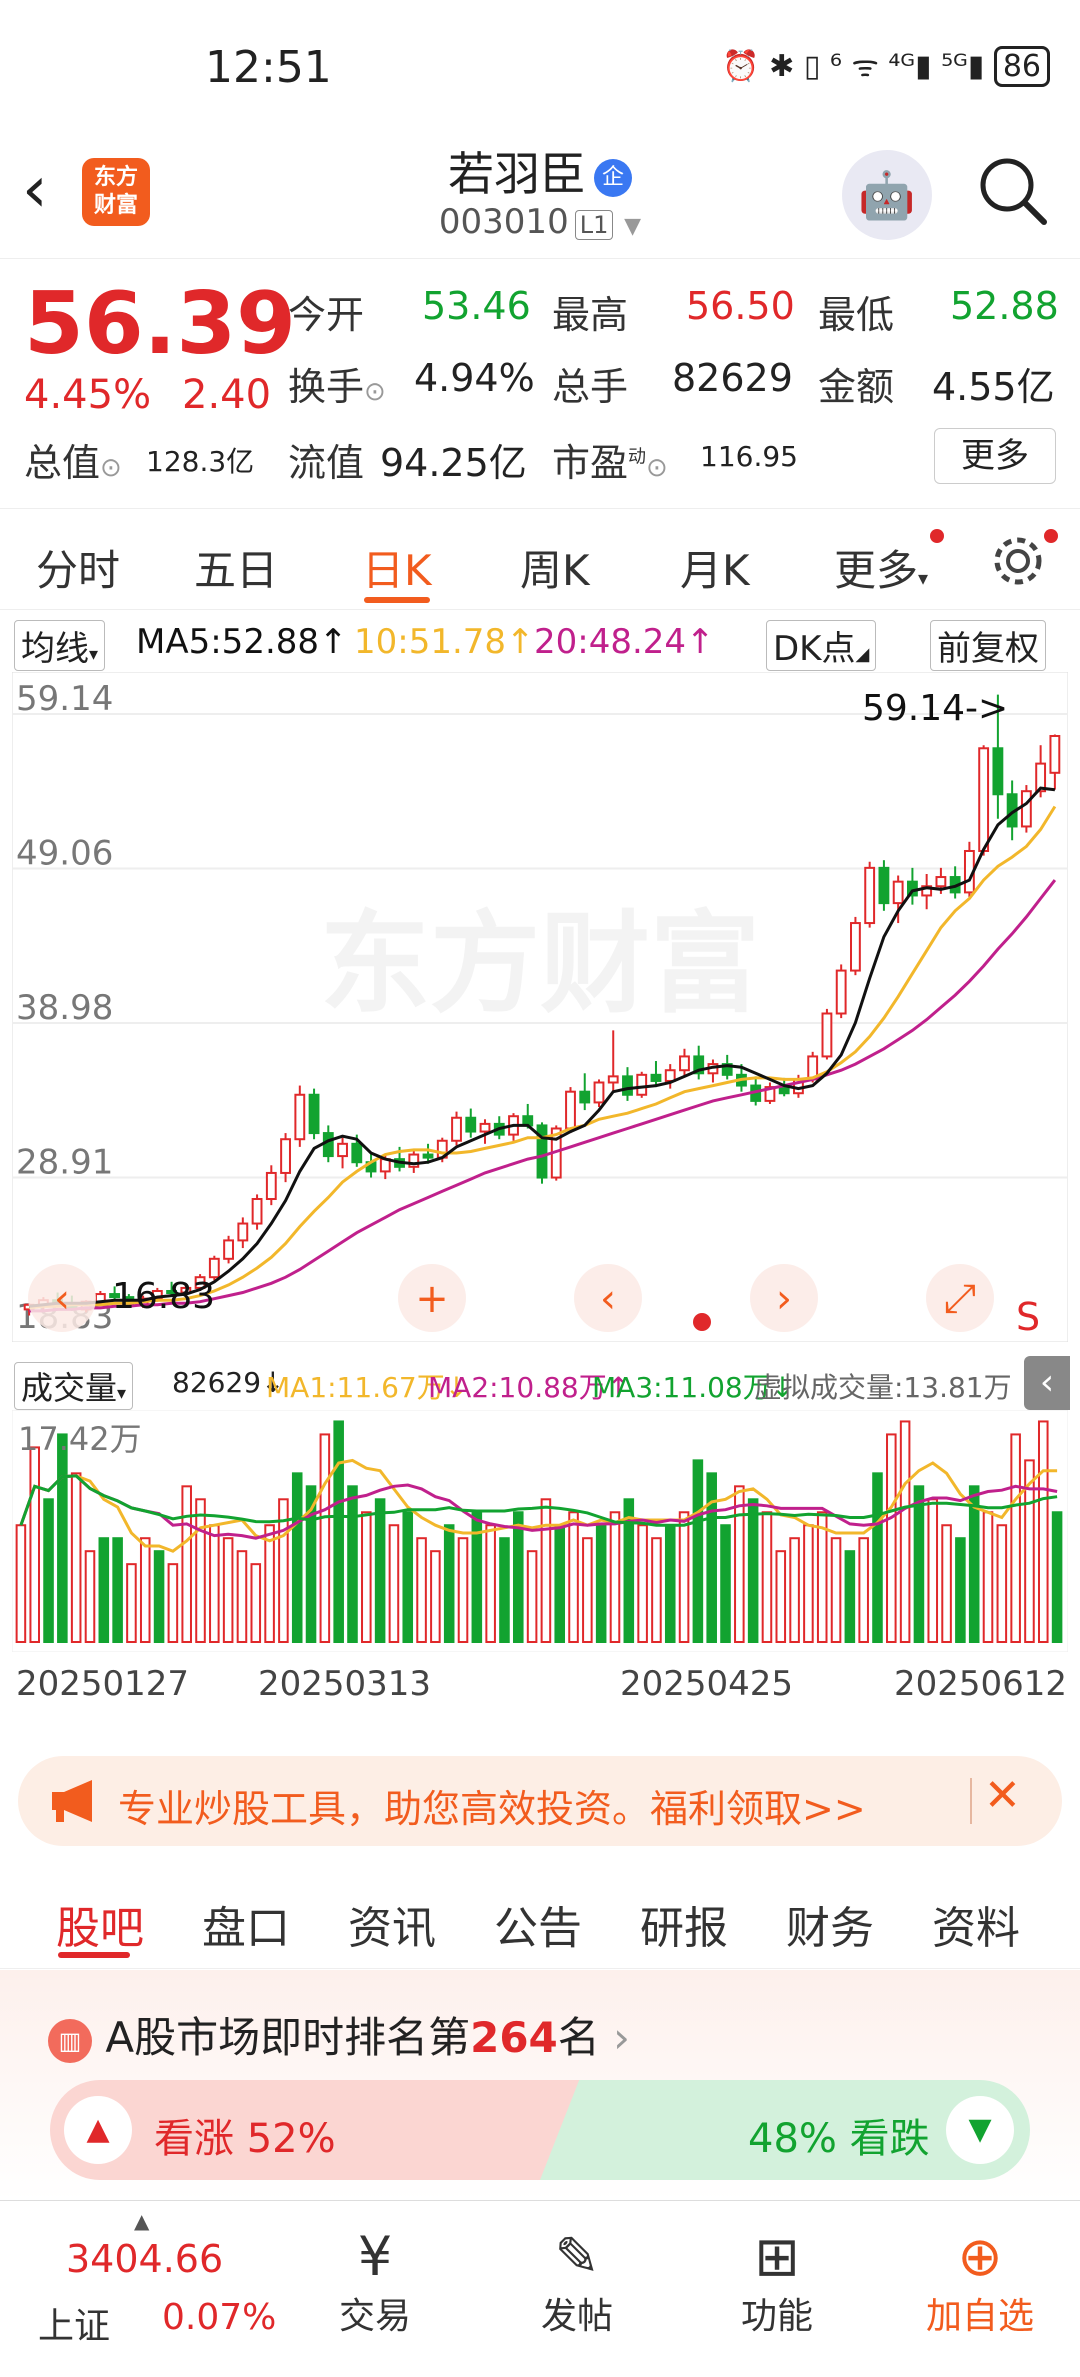 The width and height of the screenshot is (1080, 2377). What do you see at coordinates (337, 387) in the screenshot?
I see `turnover-label: 换手⊙` at bounding box center [337, 387].